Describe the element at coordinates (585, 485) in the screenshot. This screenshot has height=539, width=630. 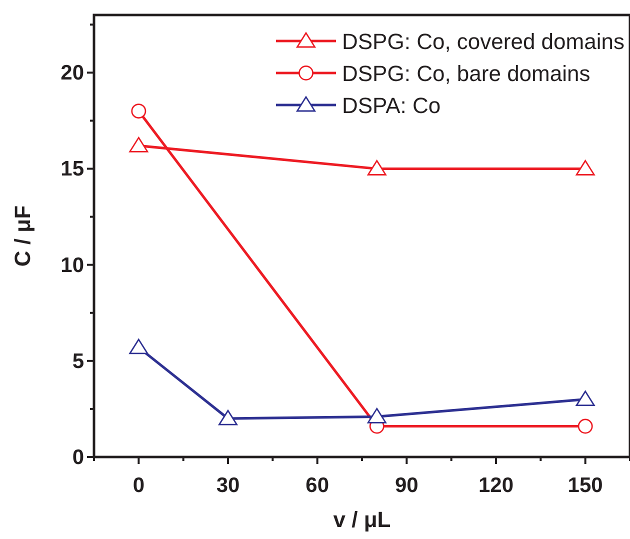
I see `x-tick-label: 150` at that location.